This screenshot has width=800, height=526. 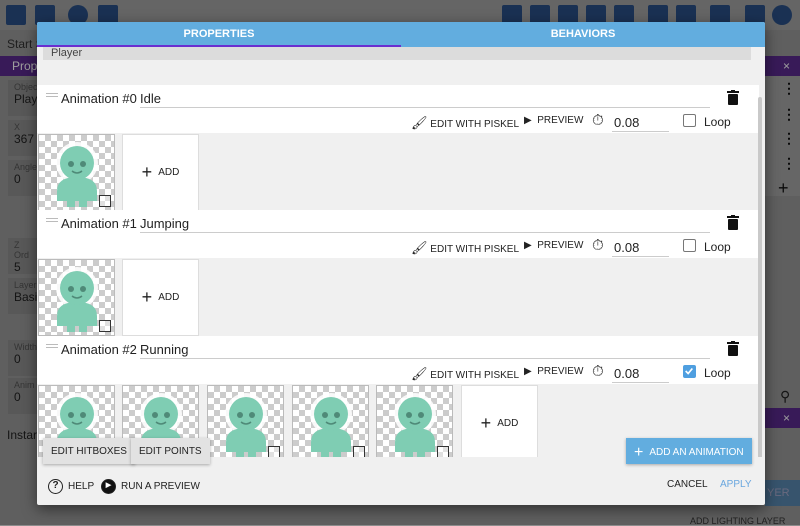 What do you see at coordinates (16, 15) in the screenshot?
I see `project-manager-icon` at bounding box center [16, 15].